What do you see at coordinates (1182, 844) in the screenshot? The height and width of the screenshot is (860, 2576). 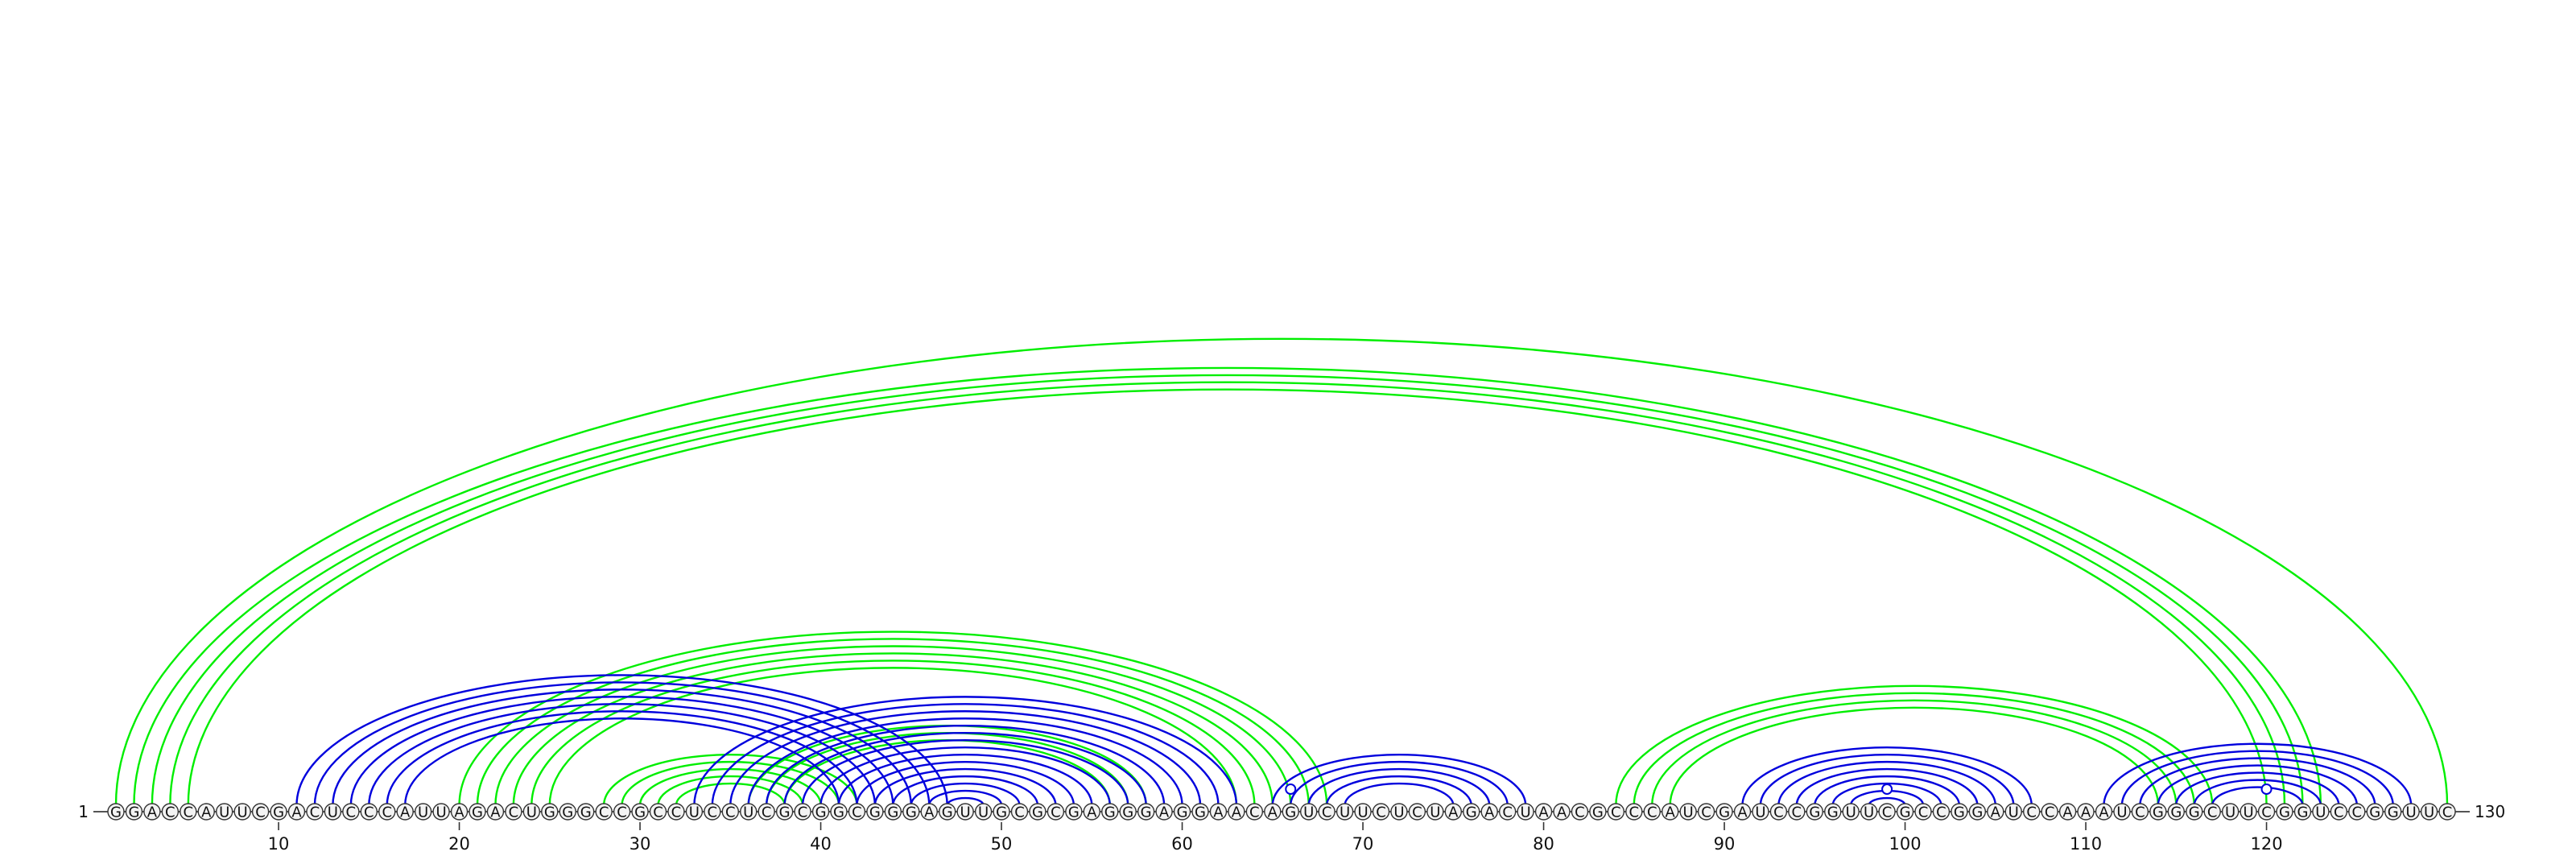 I see `tick-label: 60` at bounding box center [1182, 844].